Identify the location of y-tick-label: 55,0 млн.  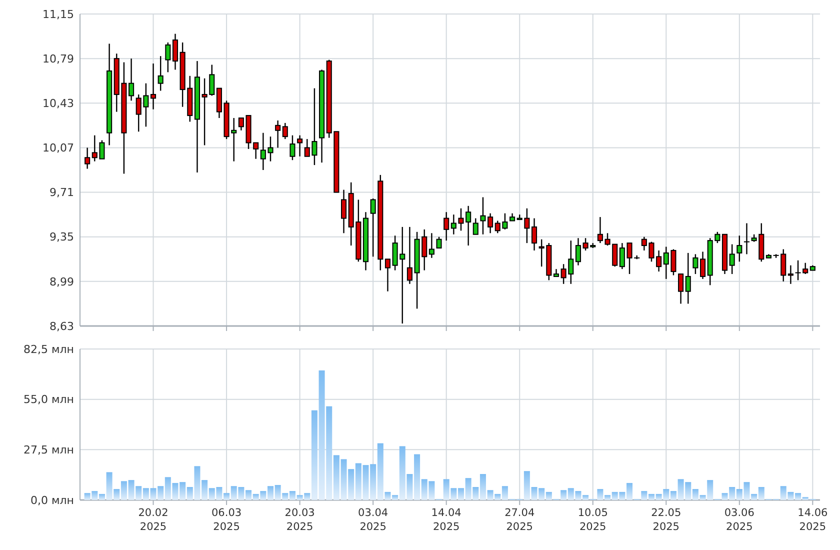
(48, 399).